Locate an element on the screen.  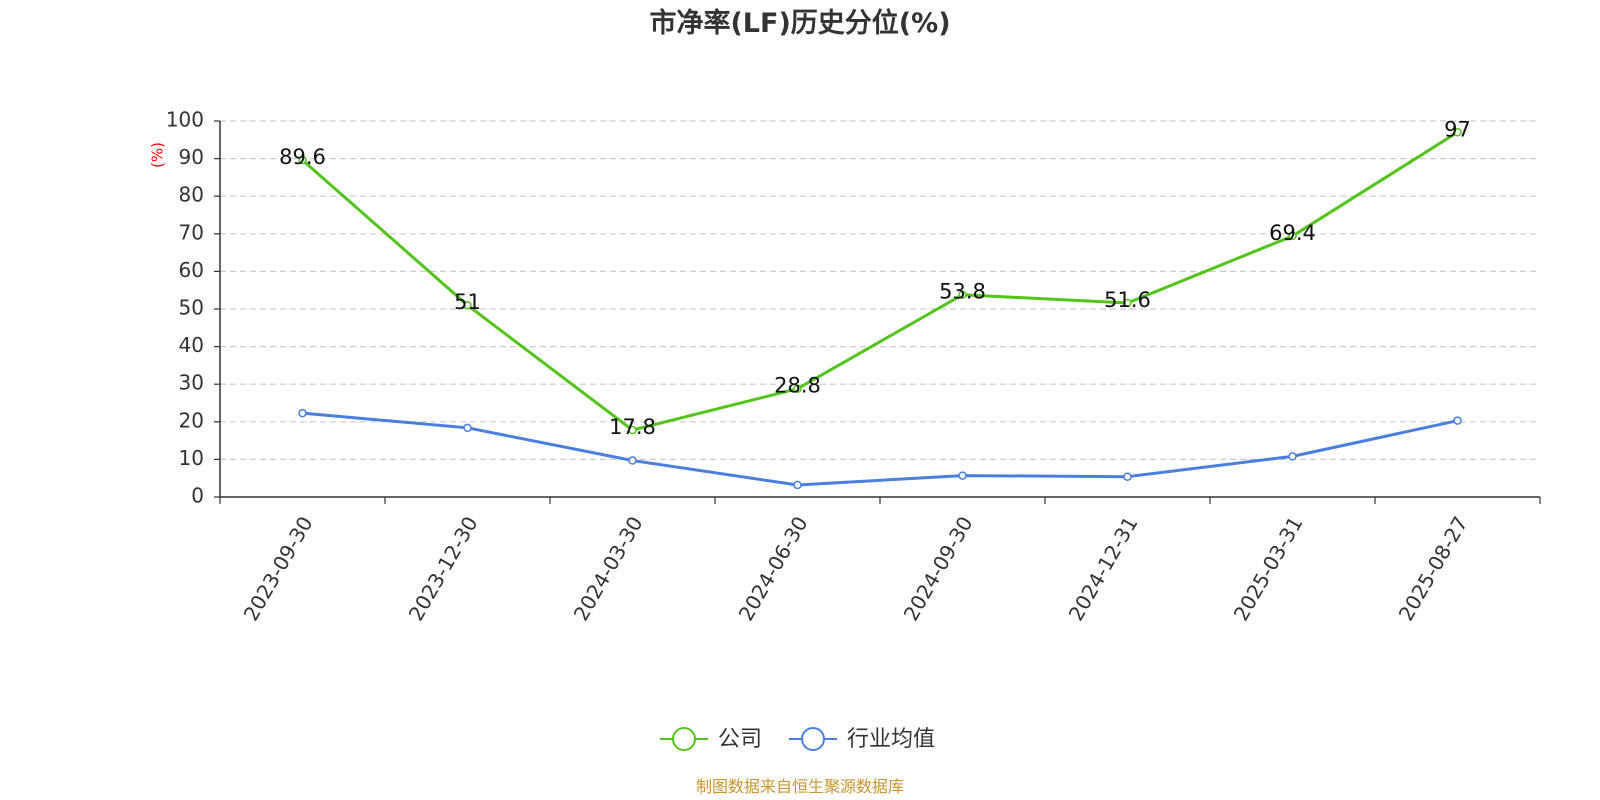
data-label: 51.6 is located at coordinates (1127, 300).